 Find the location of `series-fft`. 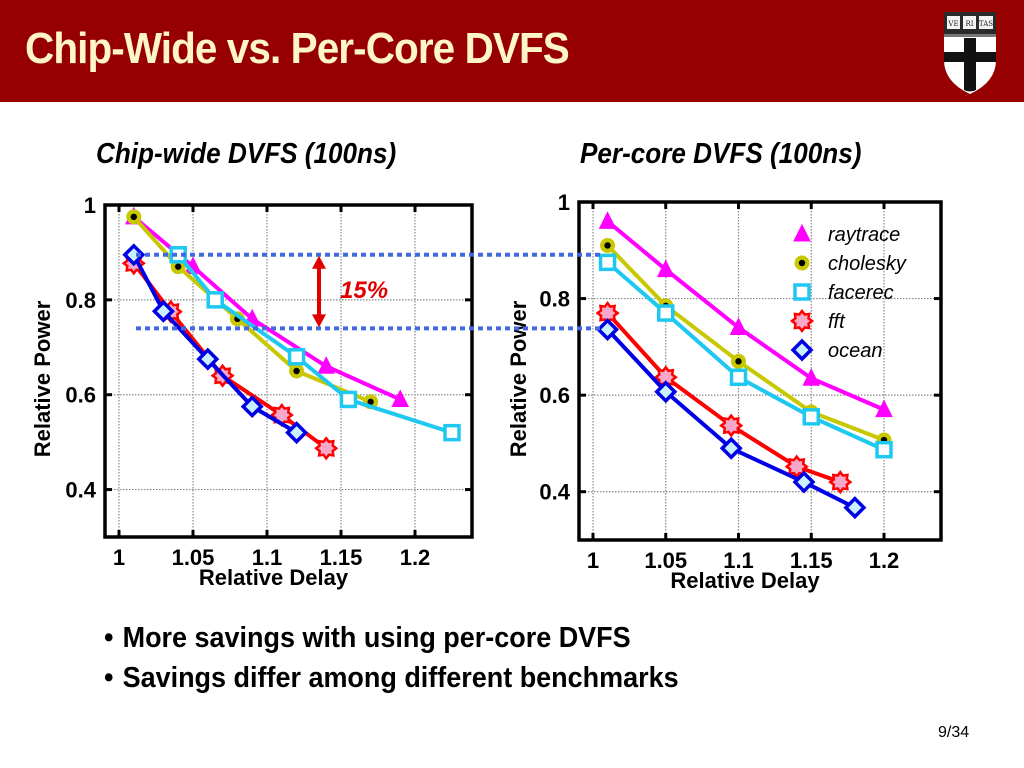

series-fft is located at coordinates (724, 398).